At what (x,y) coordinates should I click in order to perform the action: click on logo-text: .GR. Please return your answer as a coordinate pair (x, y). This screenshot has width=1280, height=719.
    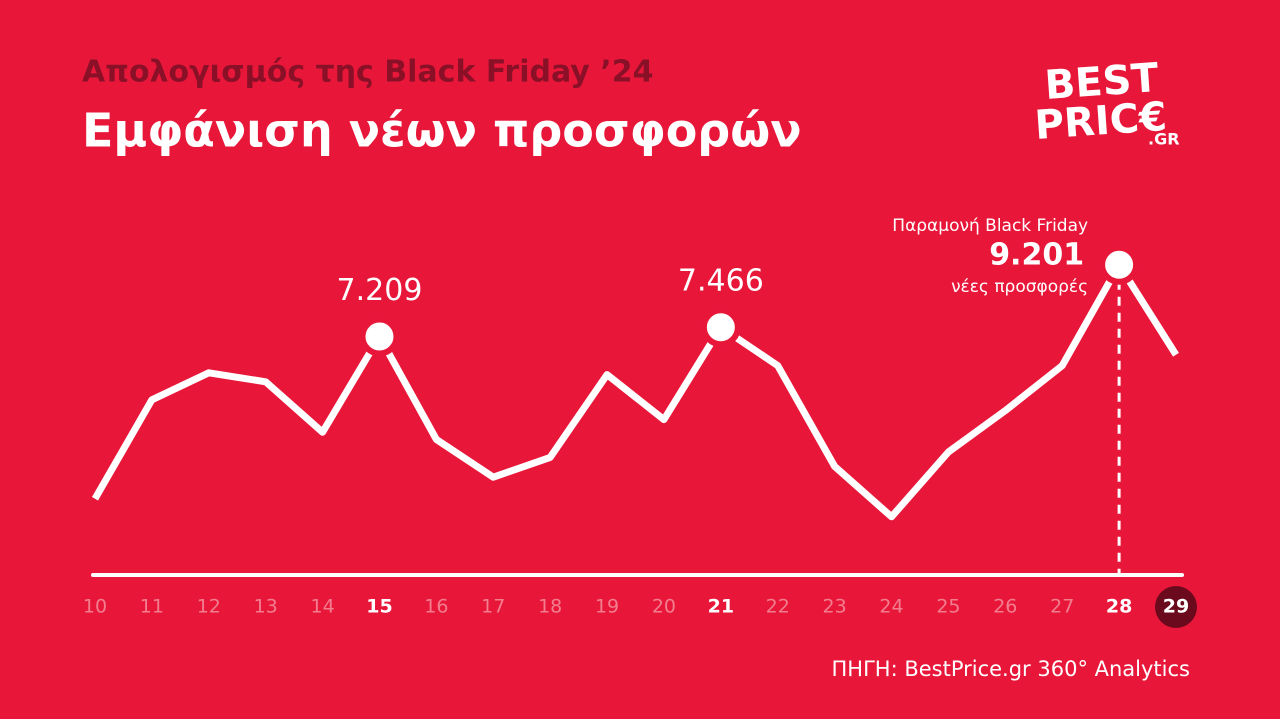
    Looking at the image, I should click on (1164, 139).